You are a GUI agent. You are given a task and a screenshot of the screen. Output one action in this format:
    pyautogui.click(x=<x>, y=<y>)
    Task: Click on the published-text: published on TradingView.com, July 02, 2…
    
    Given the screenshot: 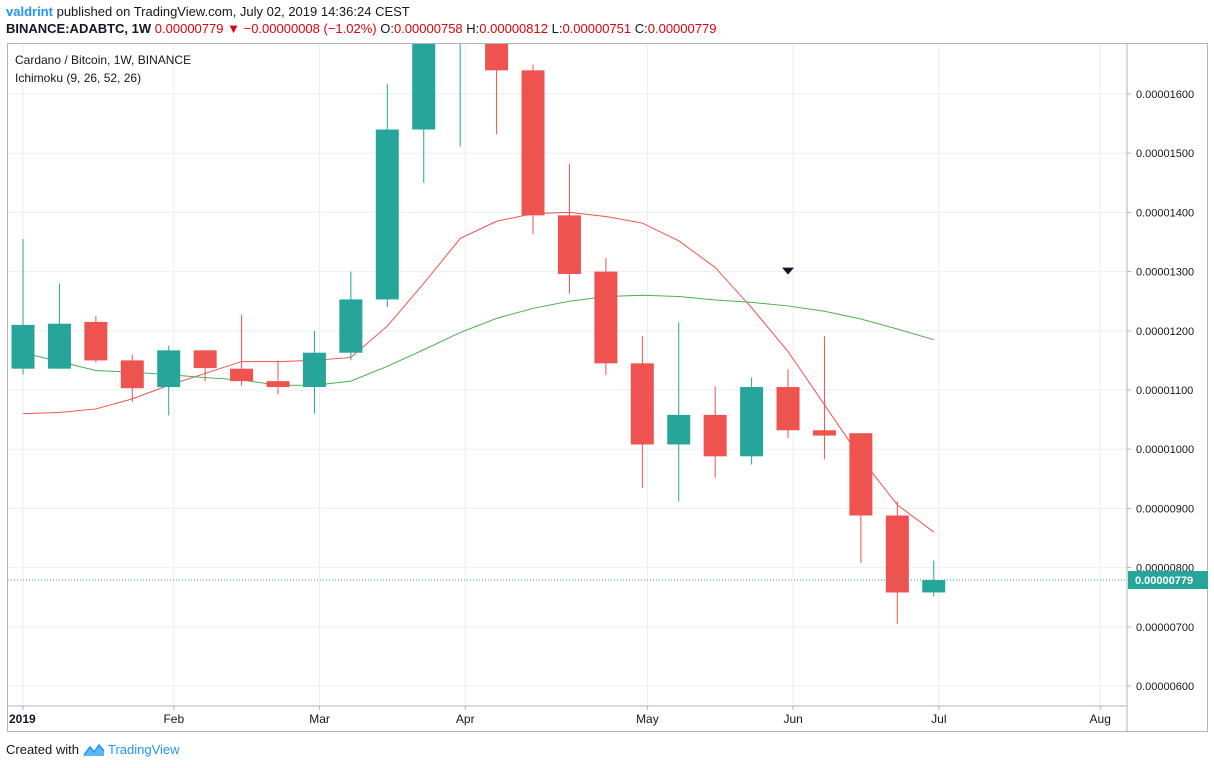 What is the action you would take?
    pyautogui.click(x=233, y=11)
    